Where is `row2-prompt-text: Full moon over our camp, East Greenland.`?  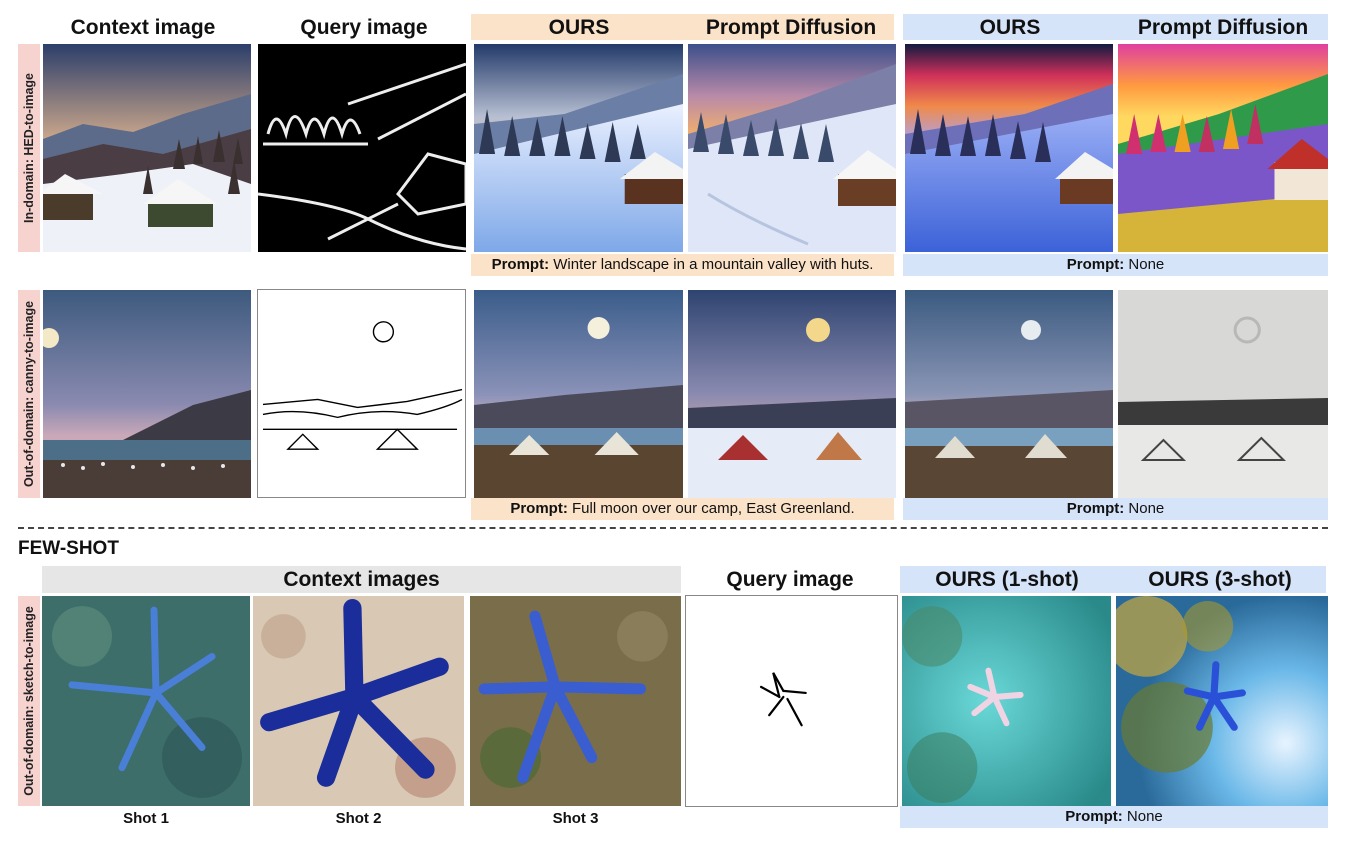 row2-prompt-text: Full moon over our camp, East Greenland. is located at coordinates (711, 508).